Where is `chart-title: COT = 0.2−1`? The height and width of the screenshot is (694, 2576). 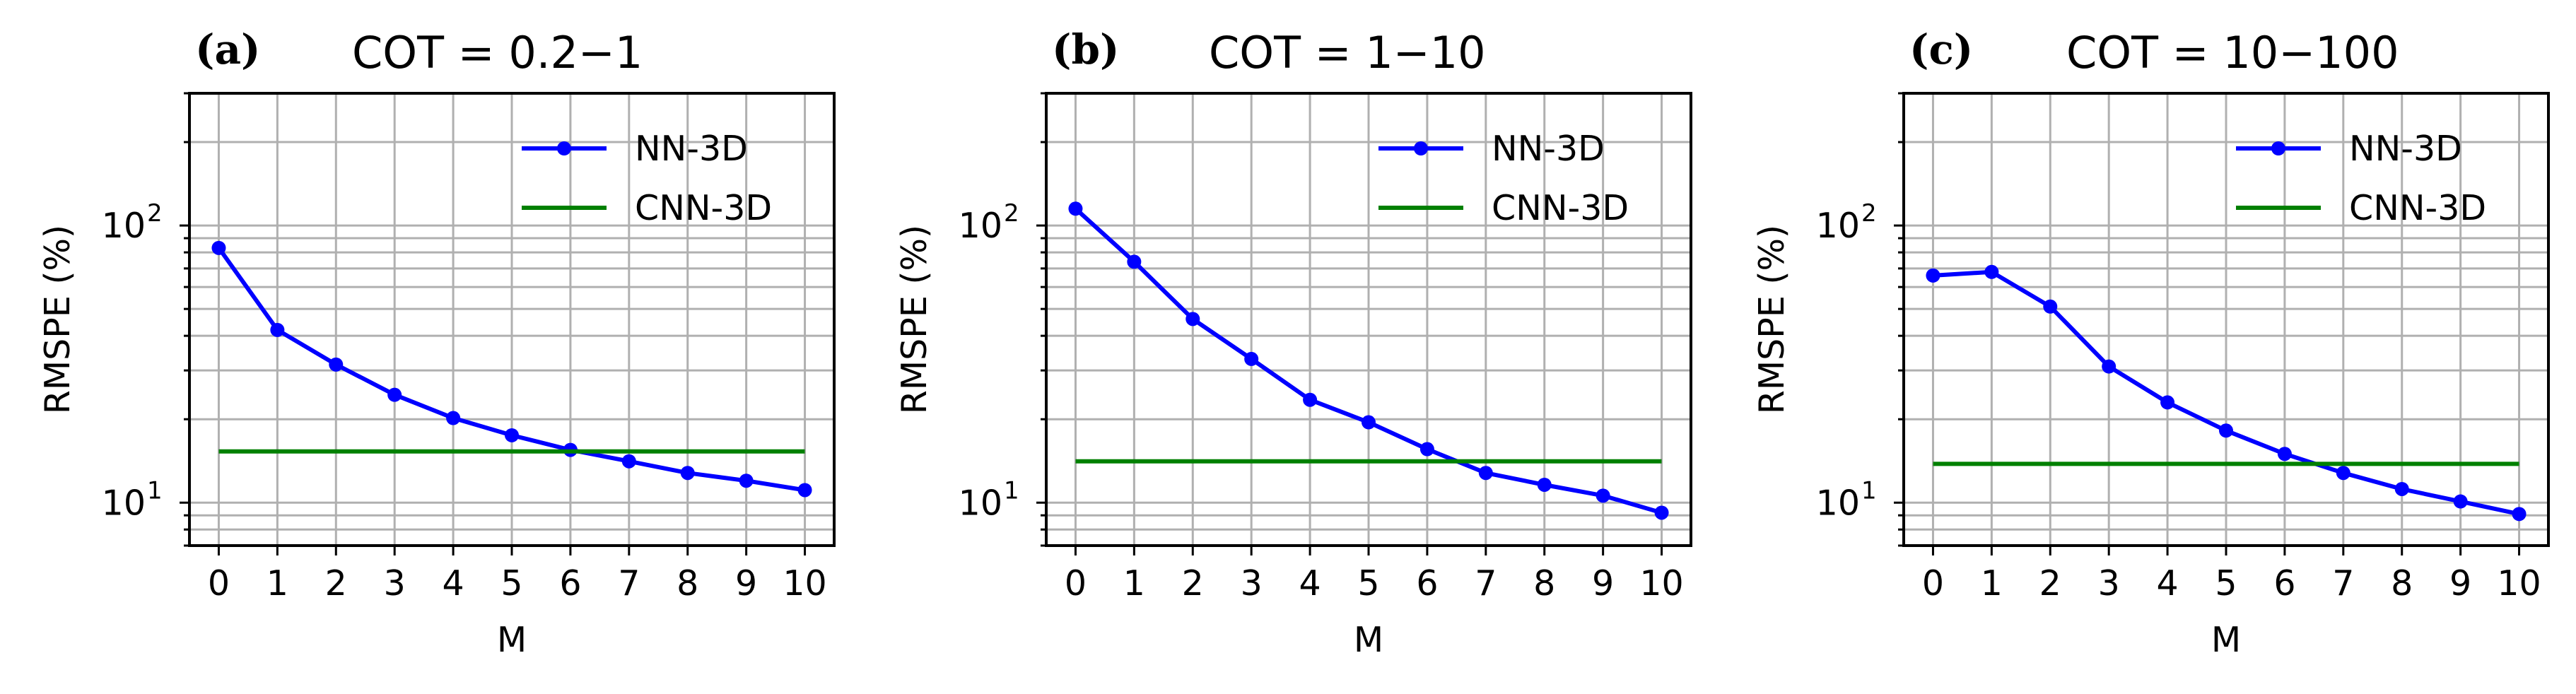
chart-title: COT = 0.2−1 is located at coordinates (498, 52).